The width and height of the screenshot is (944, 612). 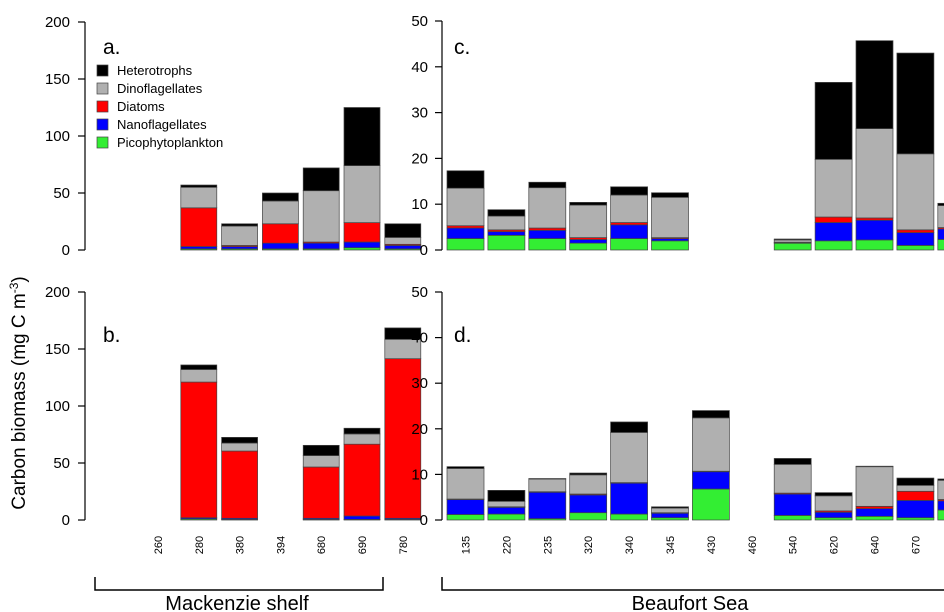 What do you see at coordinates (159, 545) in the screenshot?
I see `x-tick-label: 260` at bounding box center [159, 545].